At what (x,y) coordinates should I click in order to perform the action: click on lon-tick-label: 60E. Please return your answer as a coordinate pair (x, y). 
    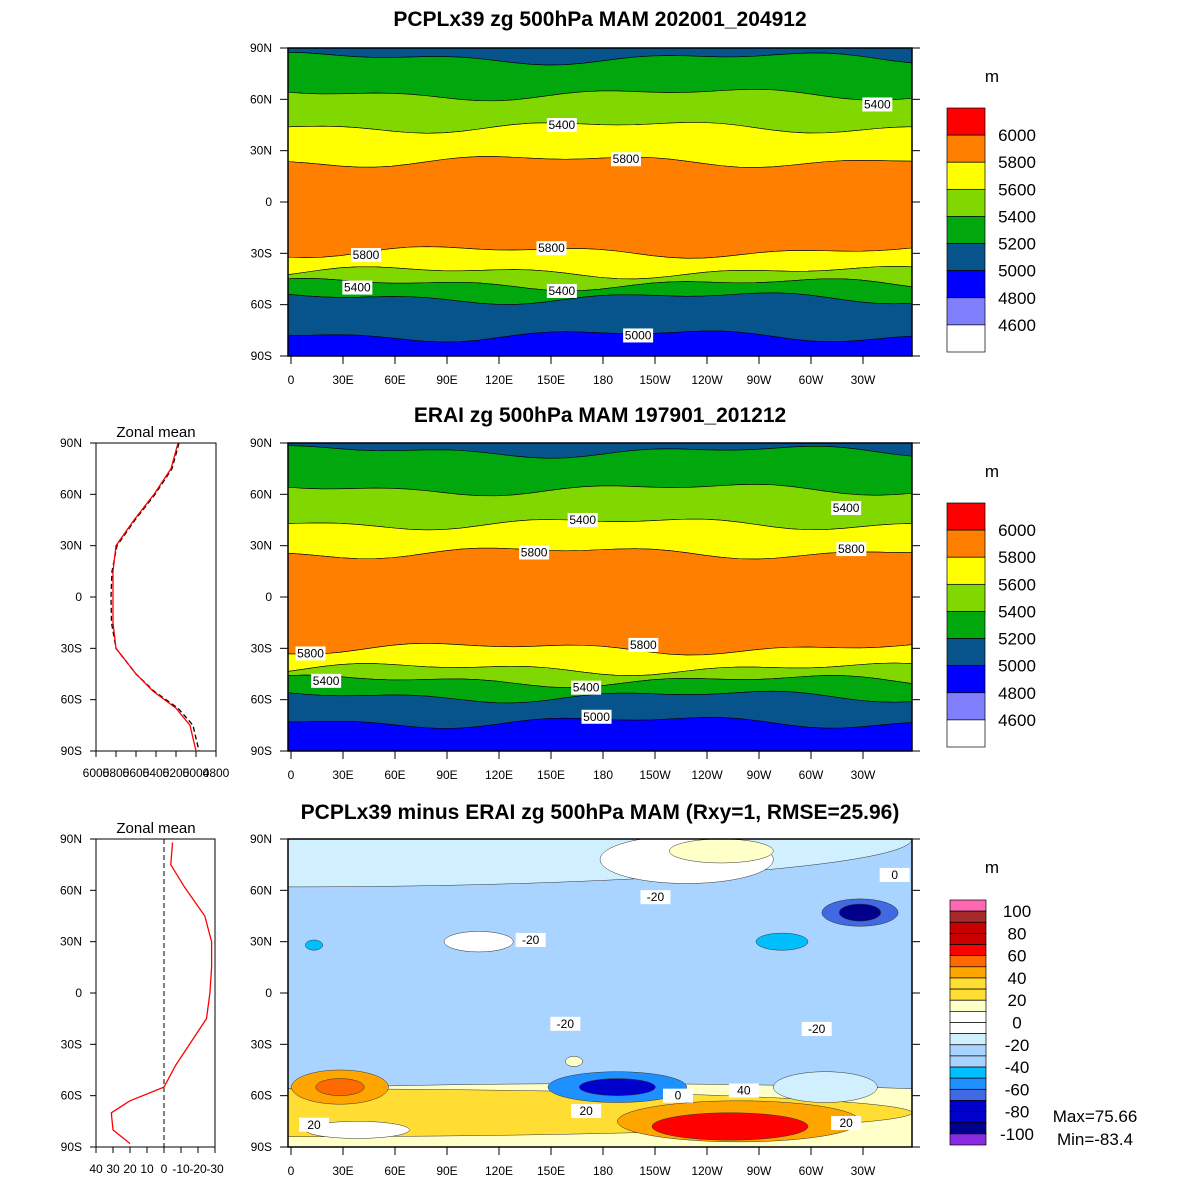
    Looking at the image, I should click on (394, 1171).